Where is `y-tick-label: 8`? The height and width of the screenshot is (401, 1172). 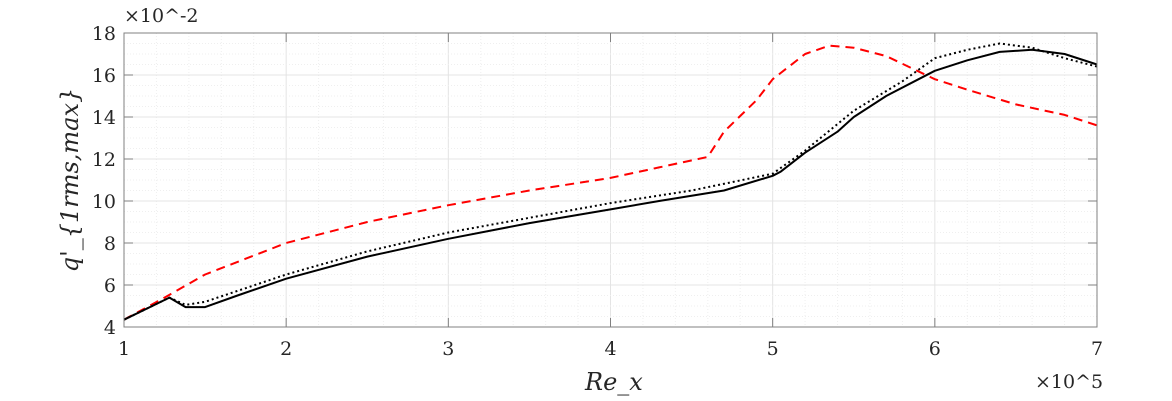
y-tick-label: 8 is located at coordinates (110, 244).